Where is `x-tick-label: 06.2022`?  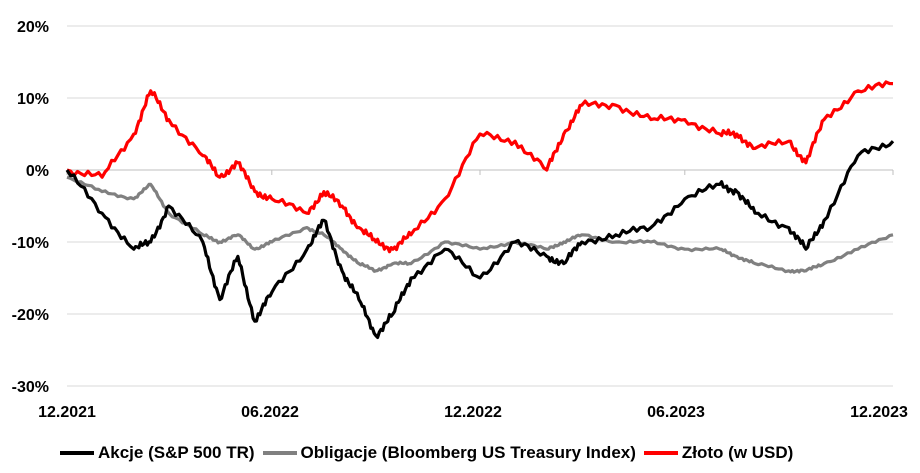 x-tick-label: 06.2022 is located at coordinates (270, 412).